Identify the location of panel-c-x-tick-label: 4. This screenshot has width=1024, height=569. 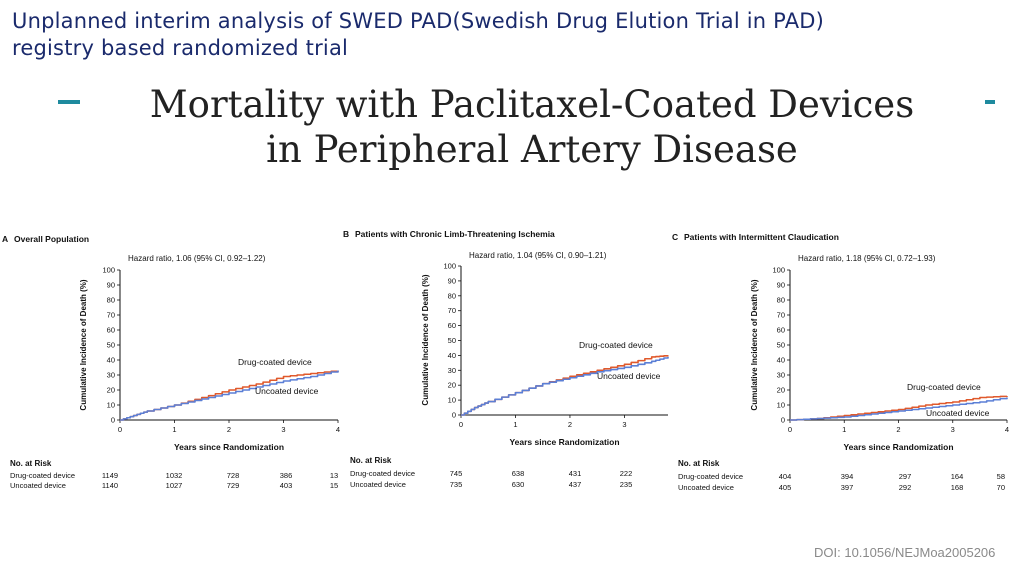
(1007, 429).